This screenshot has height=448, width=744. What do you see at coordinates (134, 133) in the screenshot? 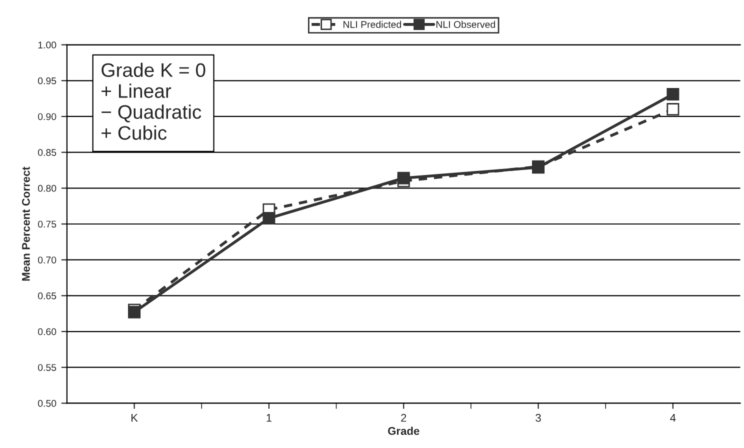
I see `annotation: + Cubic` at bounding box center [134, 133].